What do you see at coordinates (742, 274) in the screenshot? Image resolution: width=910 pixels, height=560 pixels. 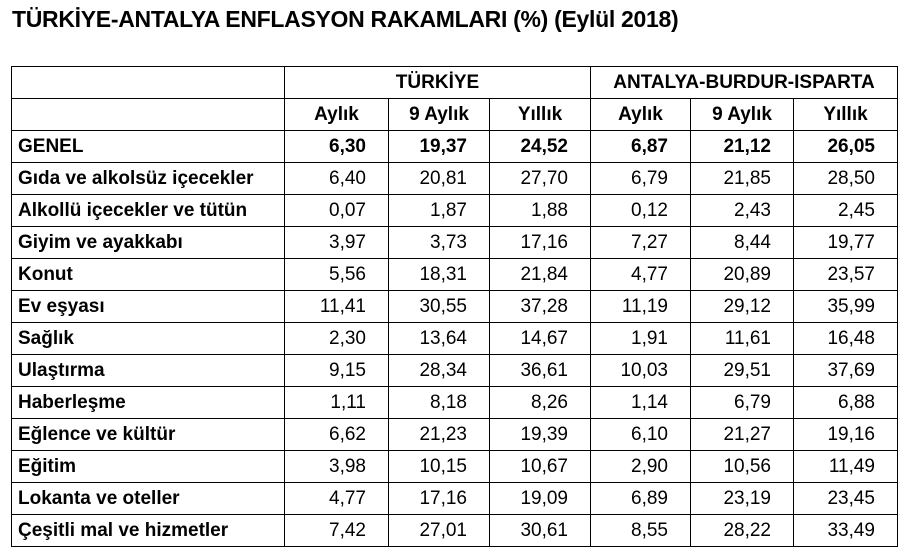 I see `value-cell: 20,89` at bounding box center [742, 274].